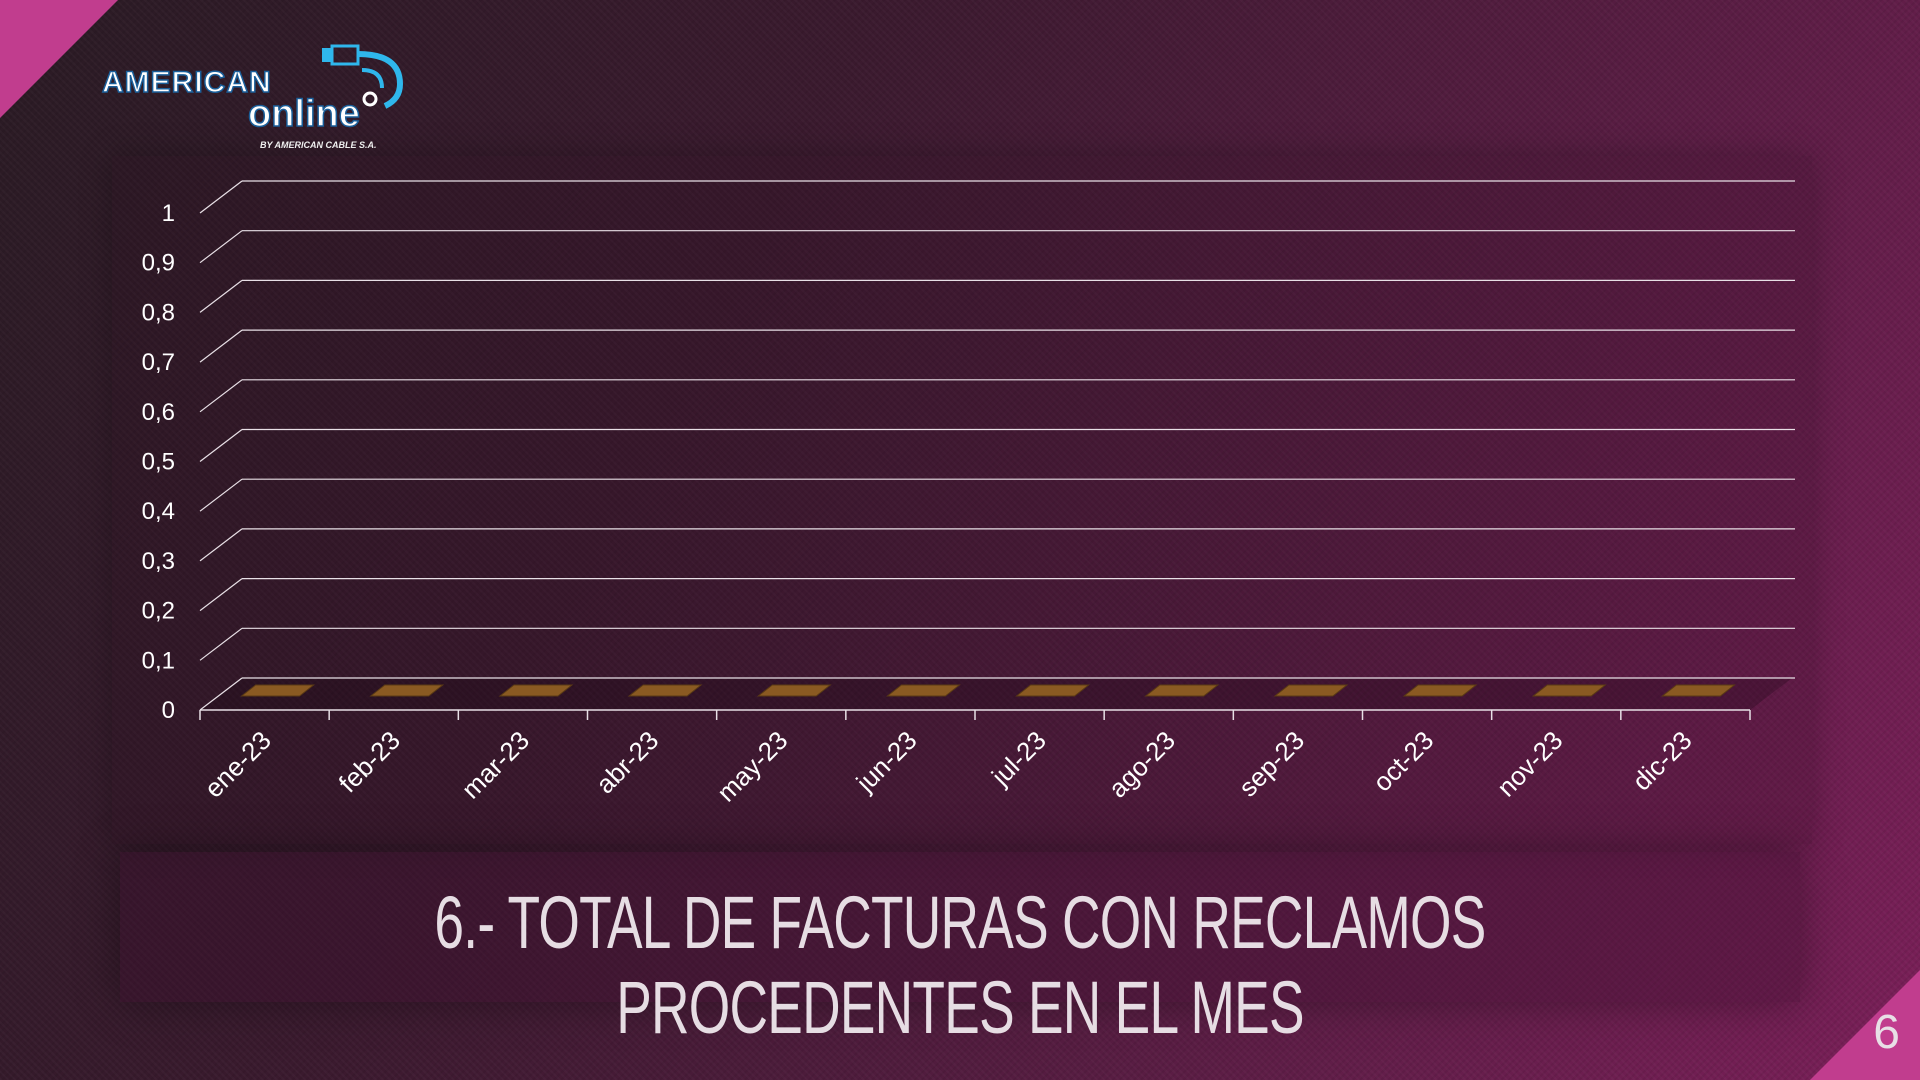  What do you see at coordinates (168, 710) in the screenshot?
I see `y-tick-label: 0` at bounding box center [168, 710].